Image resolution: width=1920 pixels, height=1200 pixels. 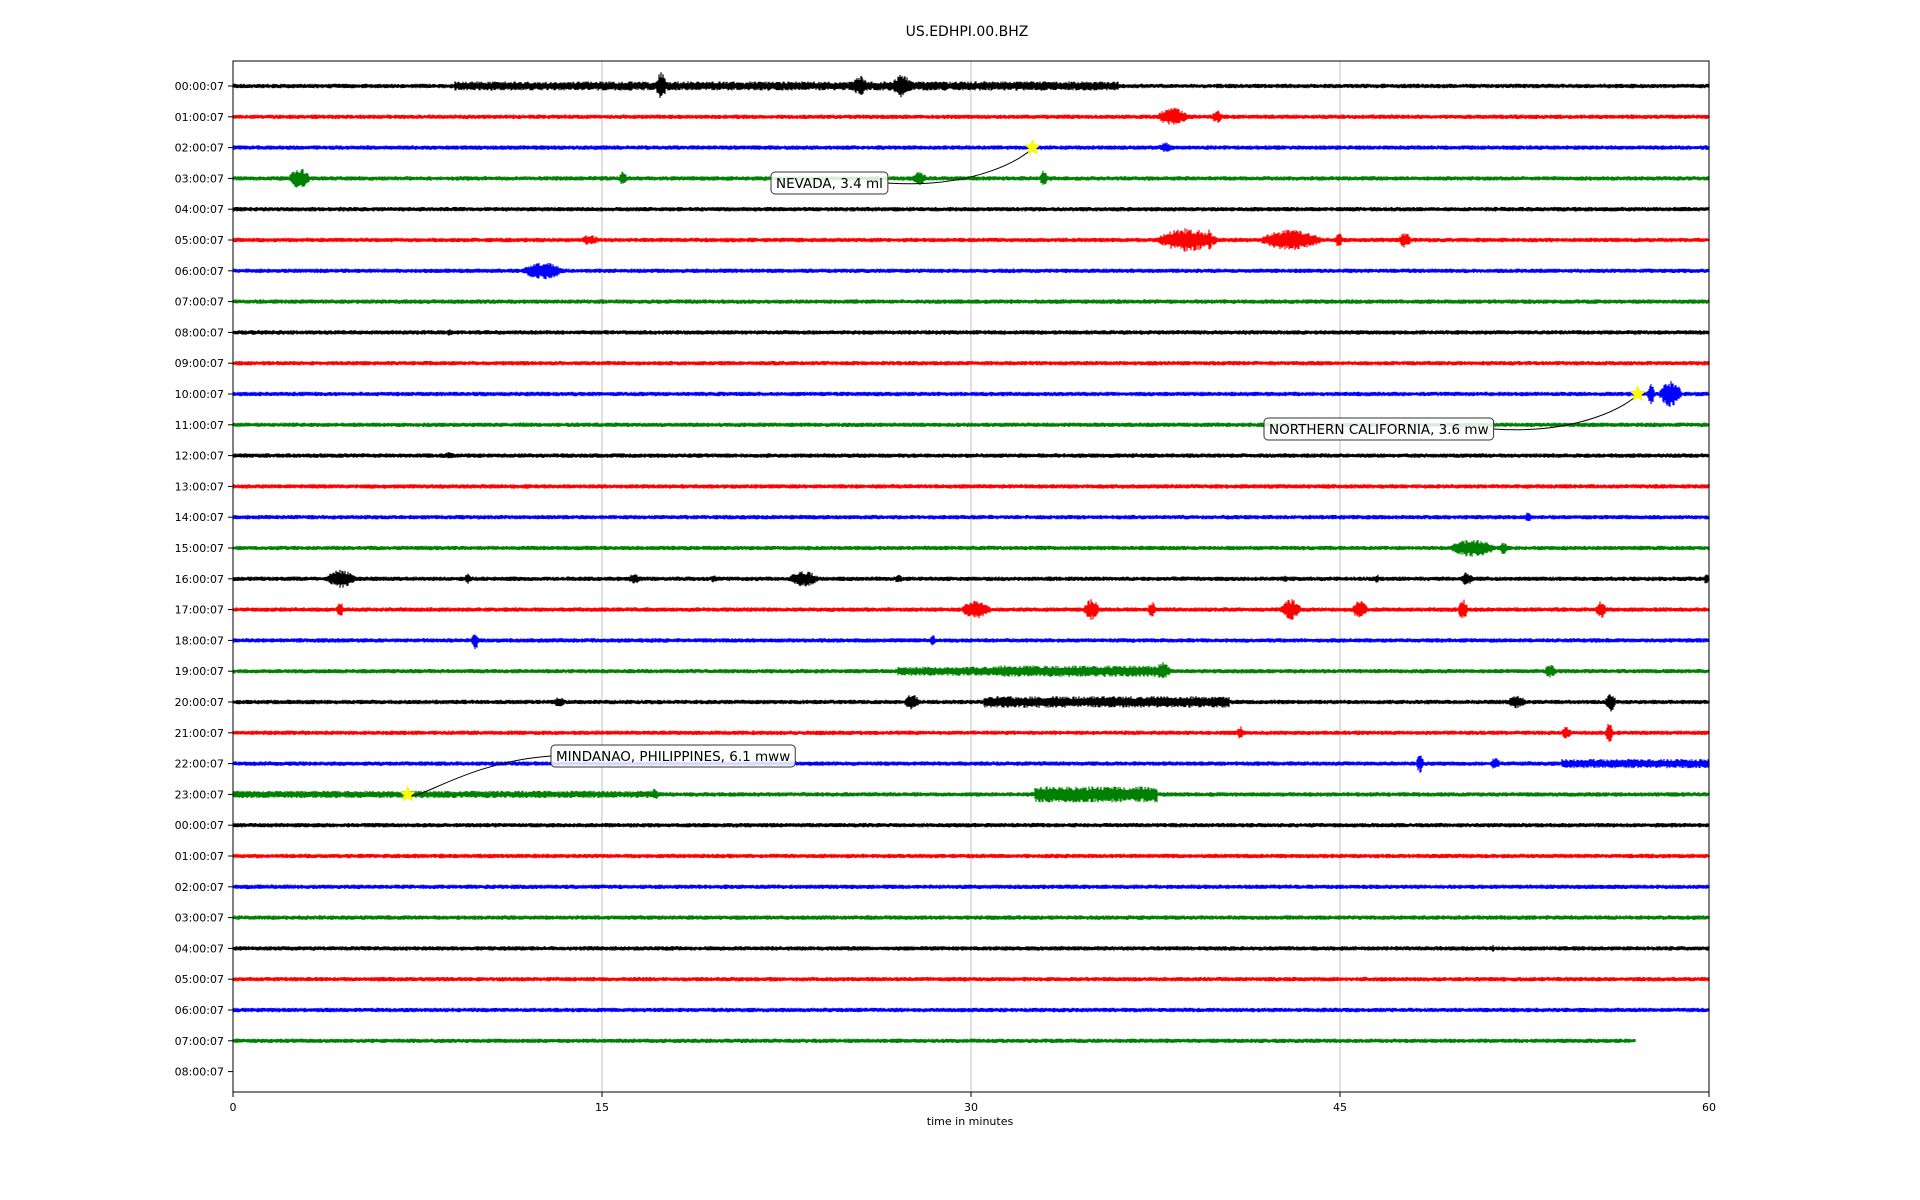 I want to click on x-tick-label: 0, so click(x=233, y=1107).